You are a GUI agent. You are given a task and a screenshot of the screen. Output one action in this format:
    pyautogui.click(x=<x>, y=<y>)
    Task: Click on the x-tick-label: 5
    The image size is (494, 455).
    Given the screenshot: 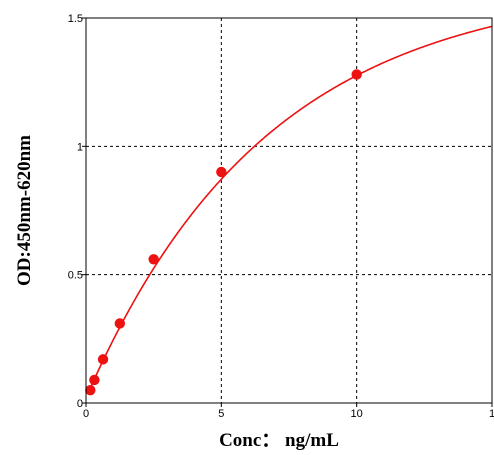 What is the action you would take?
    pyautogui.click(x=221, y=414)
    